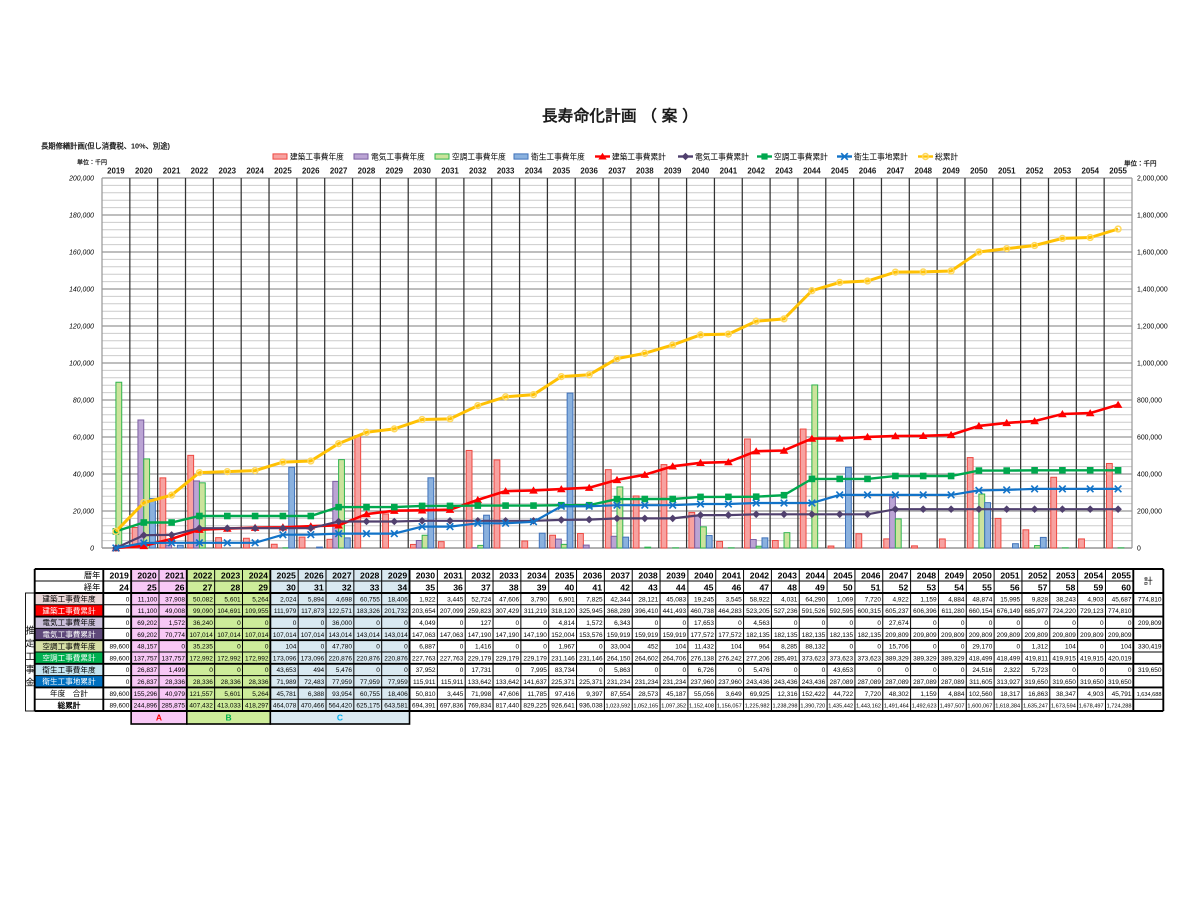 The height and width of the screenshot is (900, 1200). I want to click on svg-text: 建築工事費年度, so click(69, 599).